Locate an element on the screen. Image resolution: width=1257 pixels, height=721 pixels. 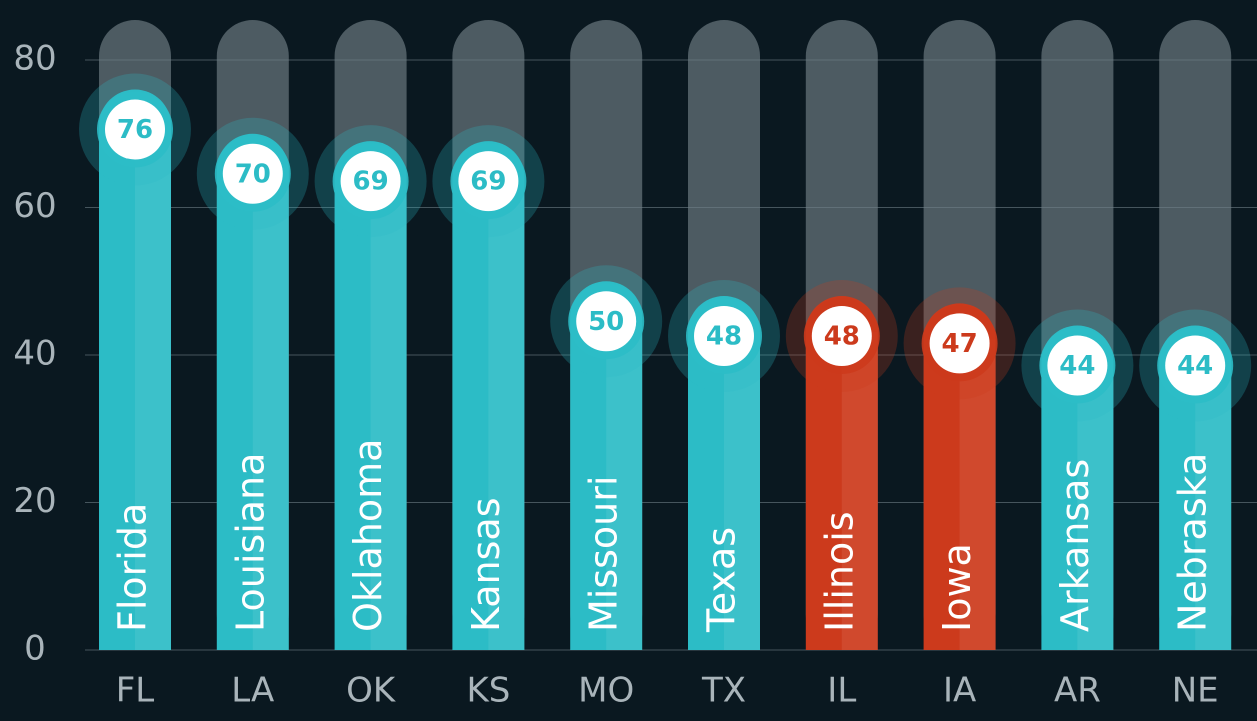
bar-name: Louisiana is located at coordinates (250, 542).